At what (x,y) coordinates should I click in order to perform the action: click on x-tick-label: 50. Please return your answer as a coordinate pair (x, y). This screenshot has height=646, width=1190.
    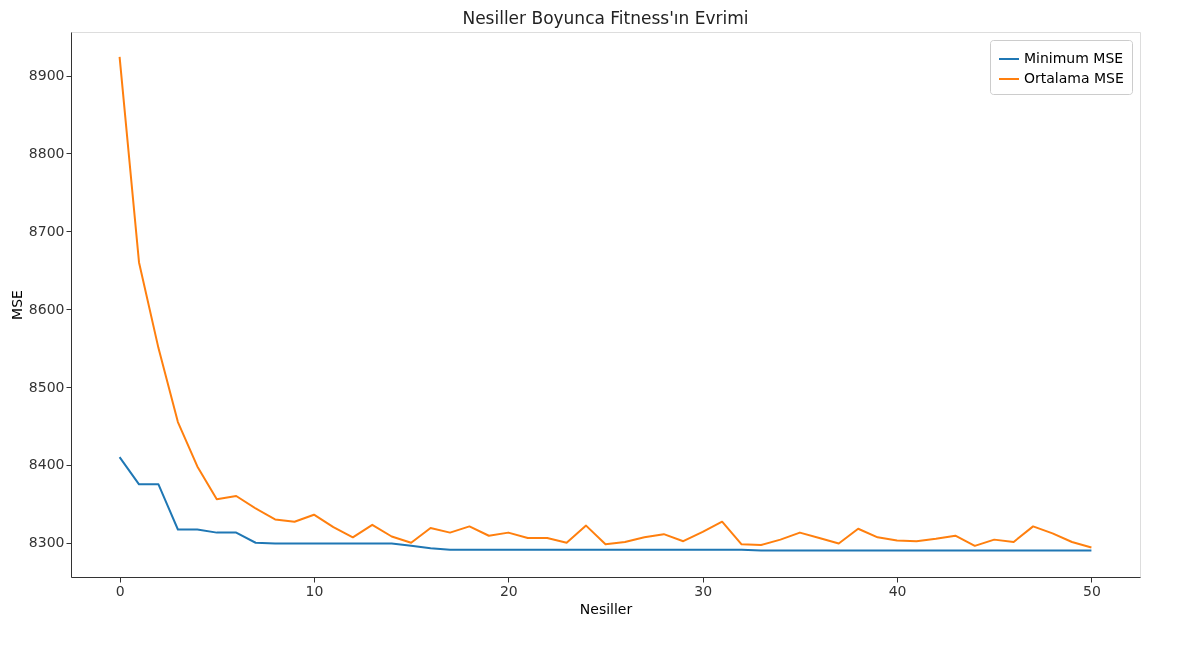
    Looking at the image, I should click on (1092, 590).